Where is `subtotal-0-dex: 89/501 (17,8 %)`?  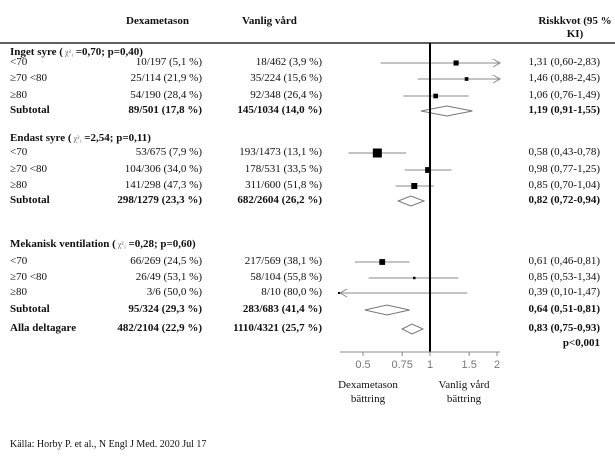
subtotal-0-dex: 89/501 (17,8 %) is located at coordinates (165, 110).